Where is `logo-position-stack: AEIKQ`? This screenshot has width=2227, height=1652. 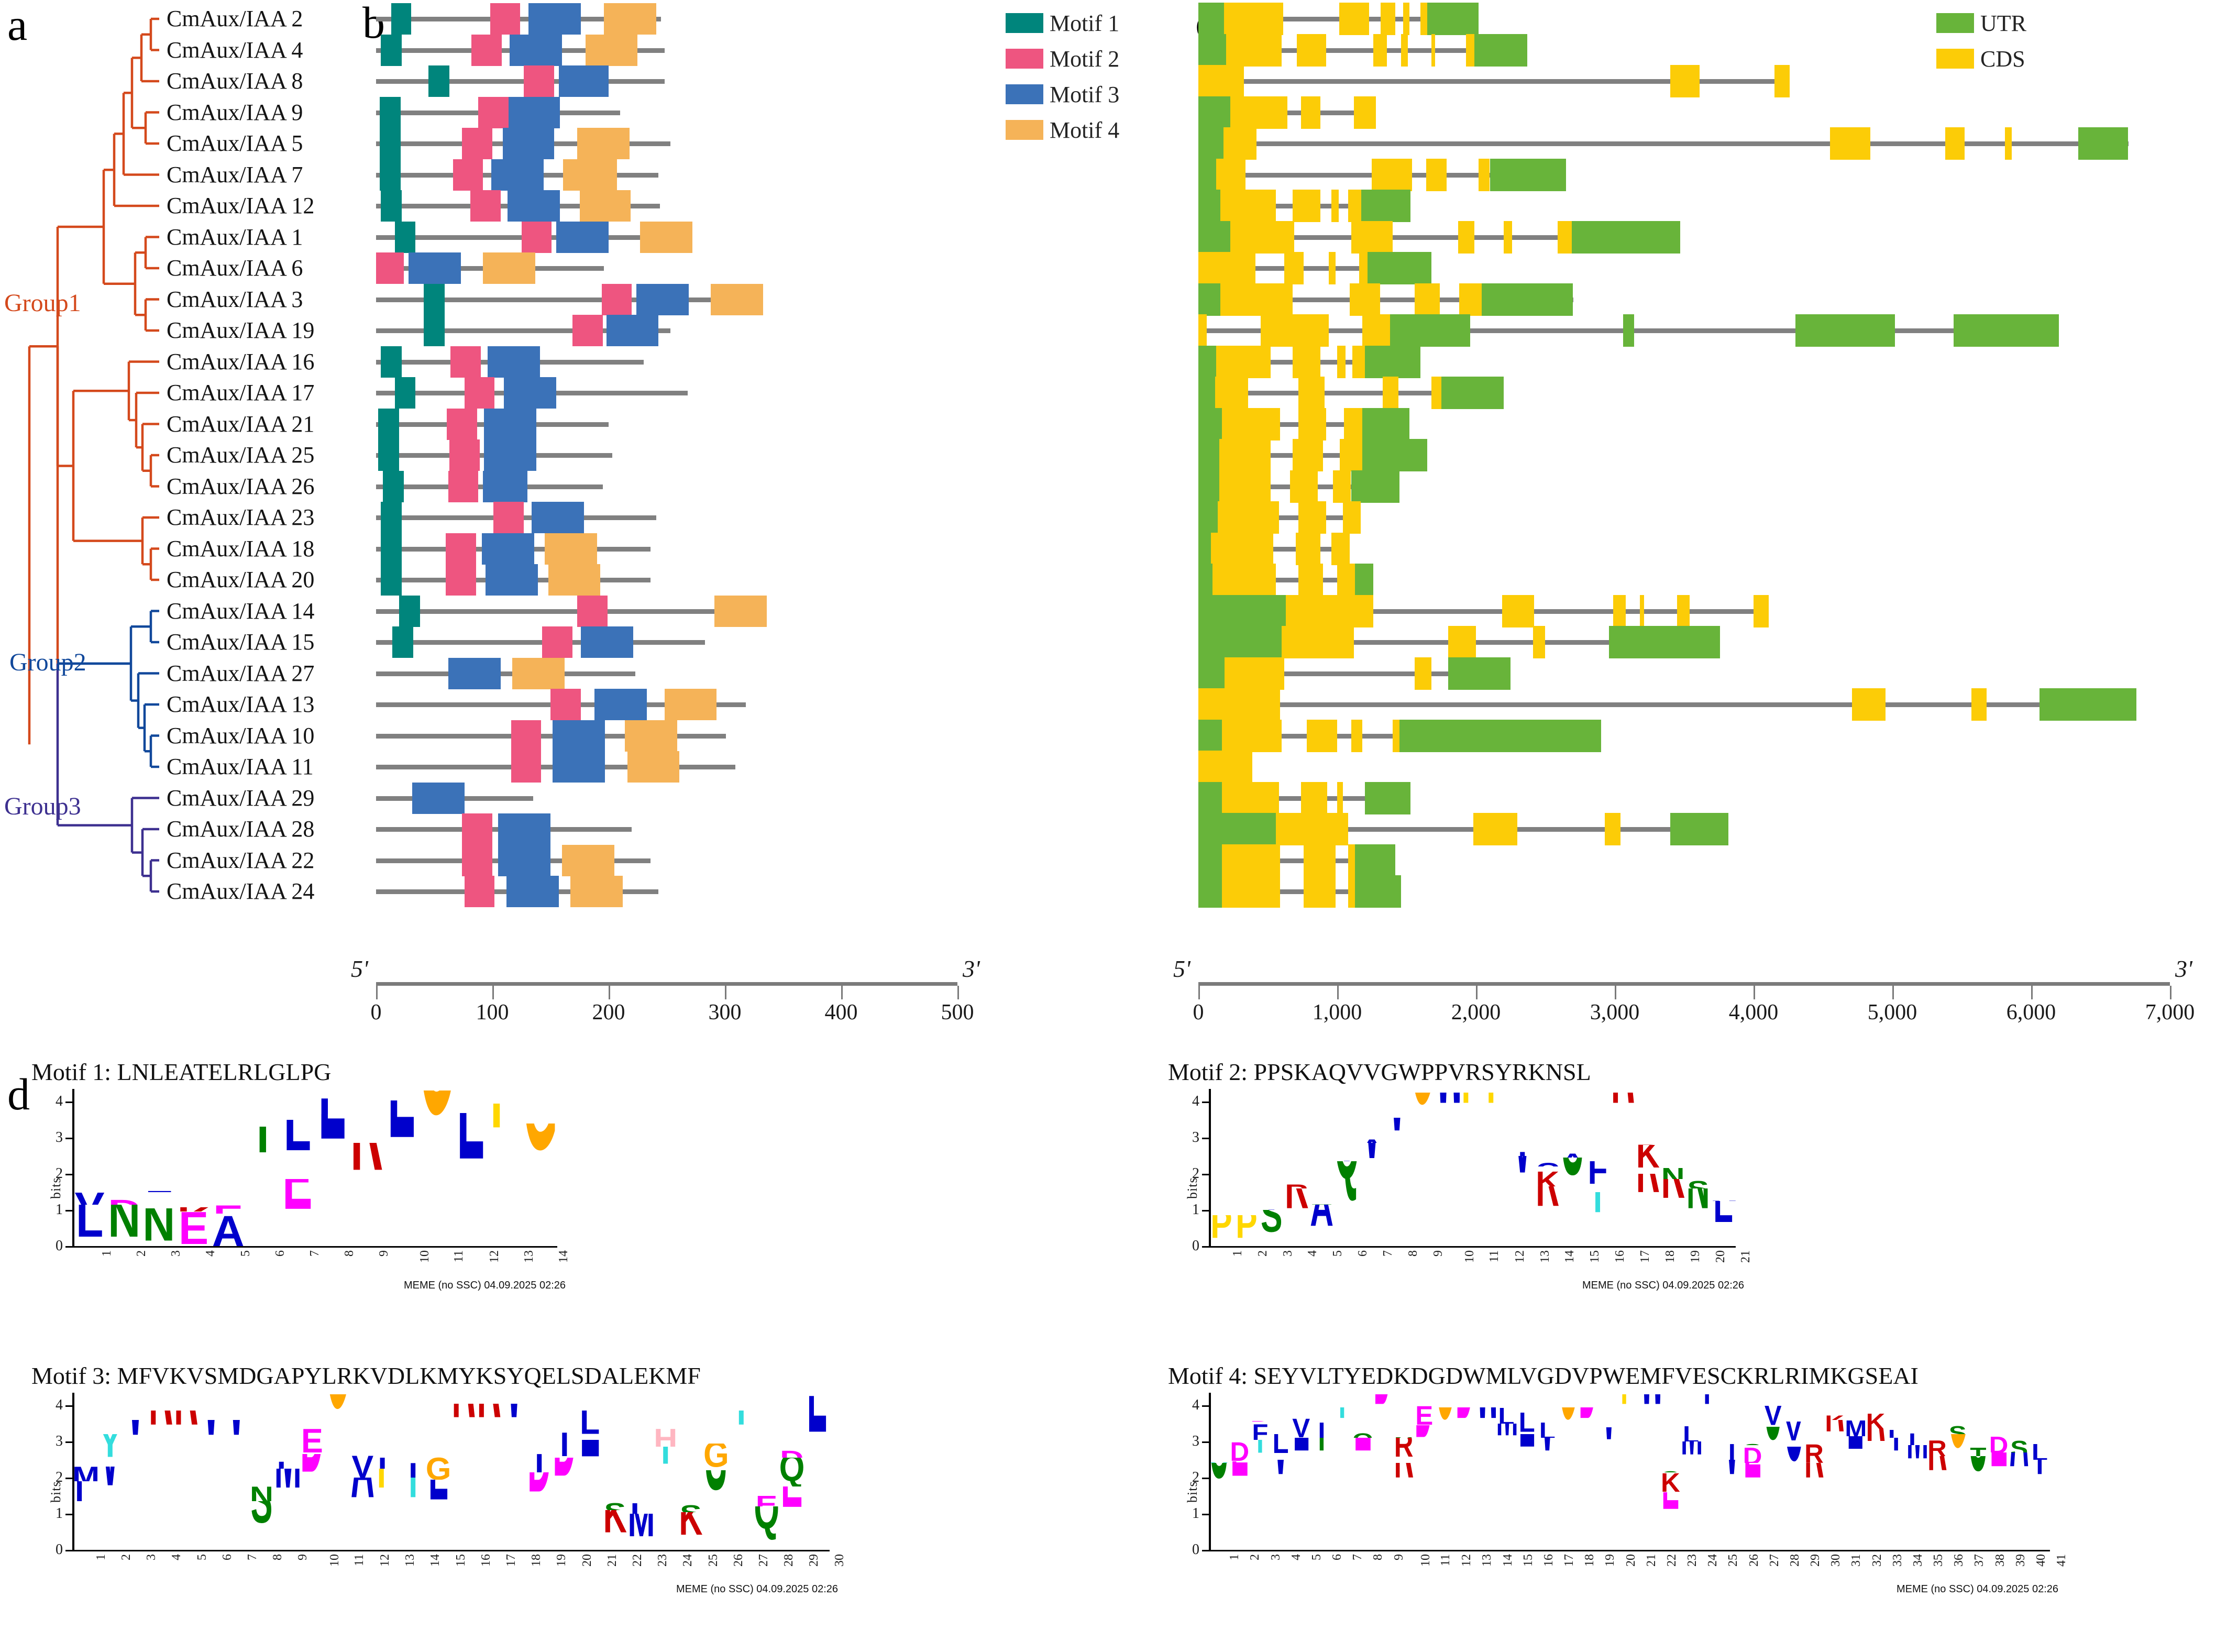 logo-position-stack: AEIKQ is located at coordinates (228, 1168).